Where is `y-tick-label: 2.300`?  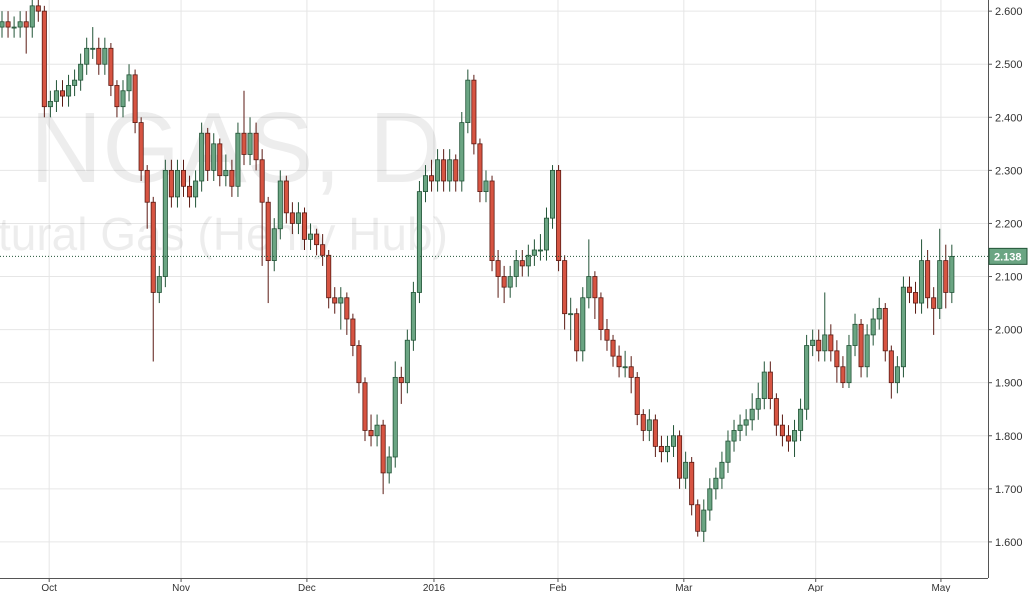
y-tick-label: 2.300 is located at coordinates (1009, 171).